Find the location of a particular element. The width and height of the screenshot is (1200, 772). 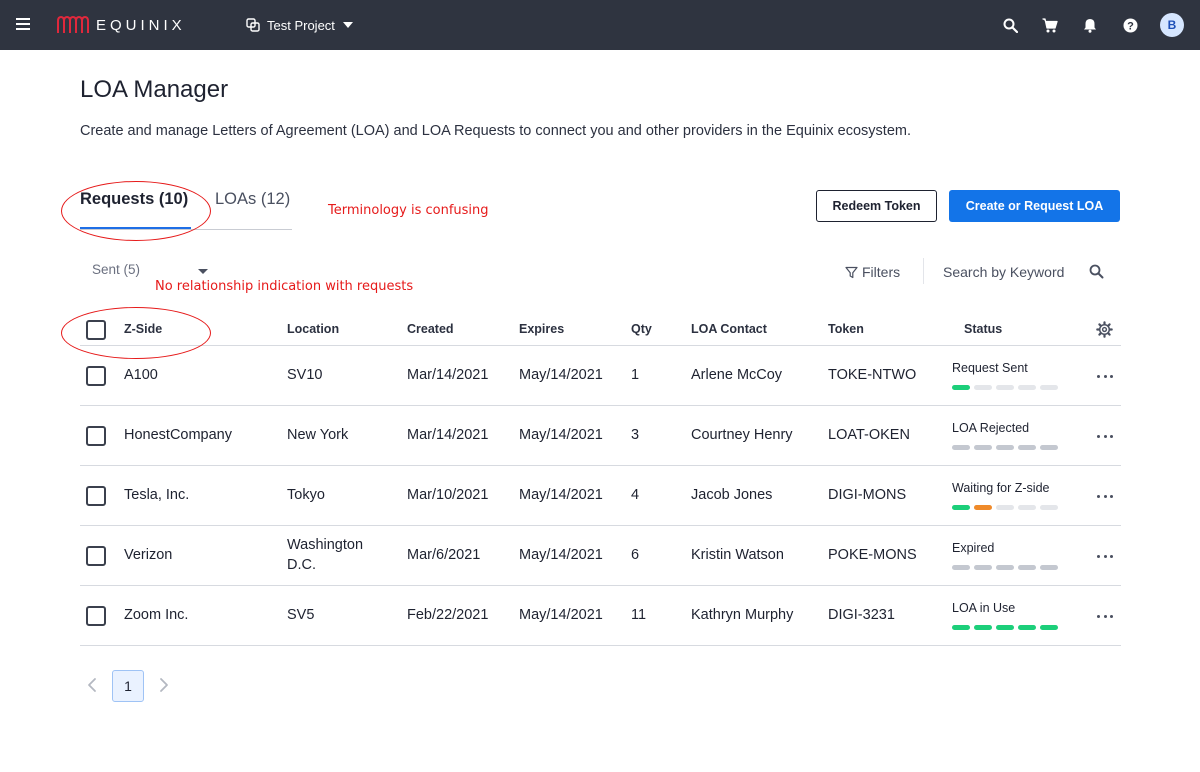

page-button-1: 1 is located at coordinates (128, 686).